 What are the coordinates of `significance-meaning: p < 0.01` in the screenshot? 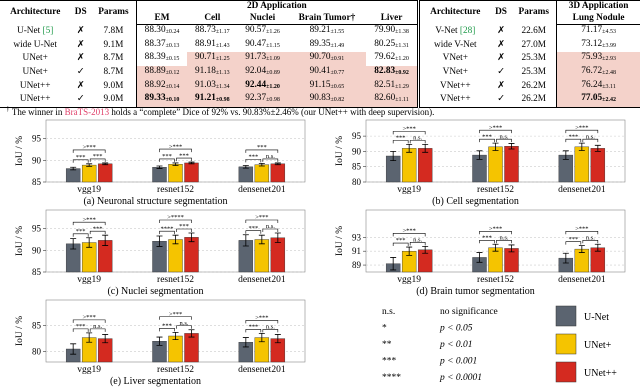 It's located at (456, 345).